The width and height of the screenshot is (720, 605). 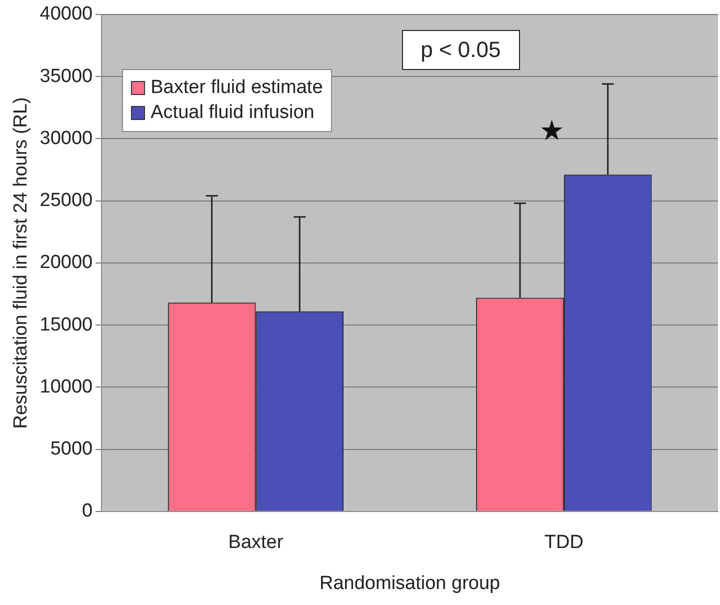 What do you see at coordinates (66, 325) in the screenshot?
I see `y-tick-label: 15000` at bounding box center [66, 325].